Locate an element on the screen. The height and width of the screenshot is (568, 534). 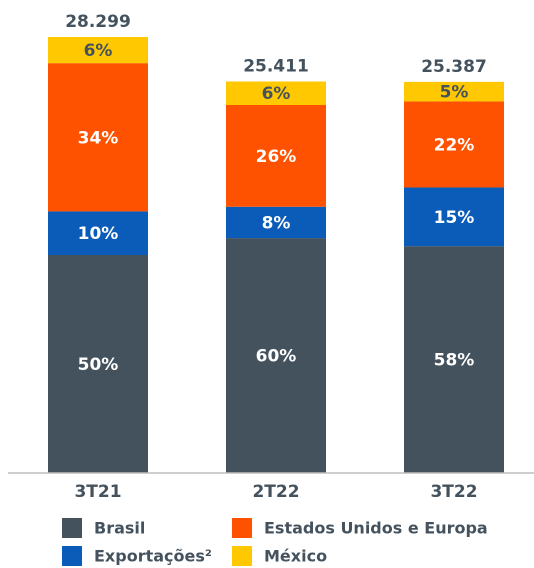
value-label: 60% is located at coordinates (276, 357).